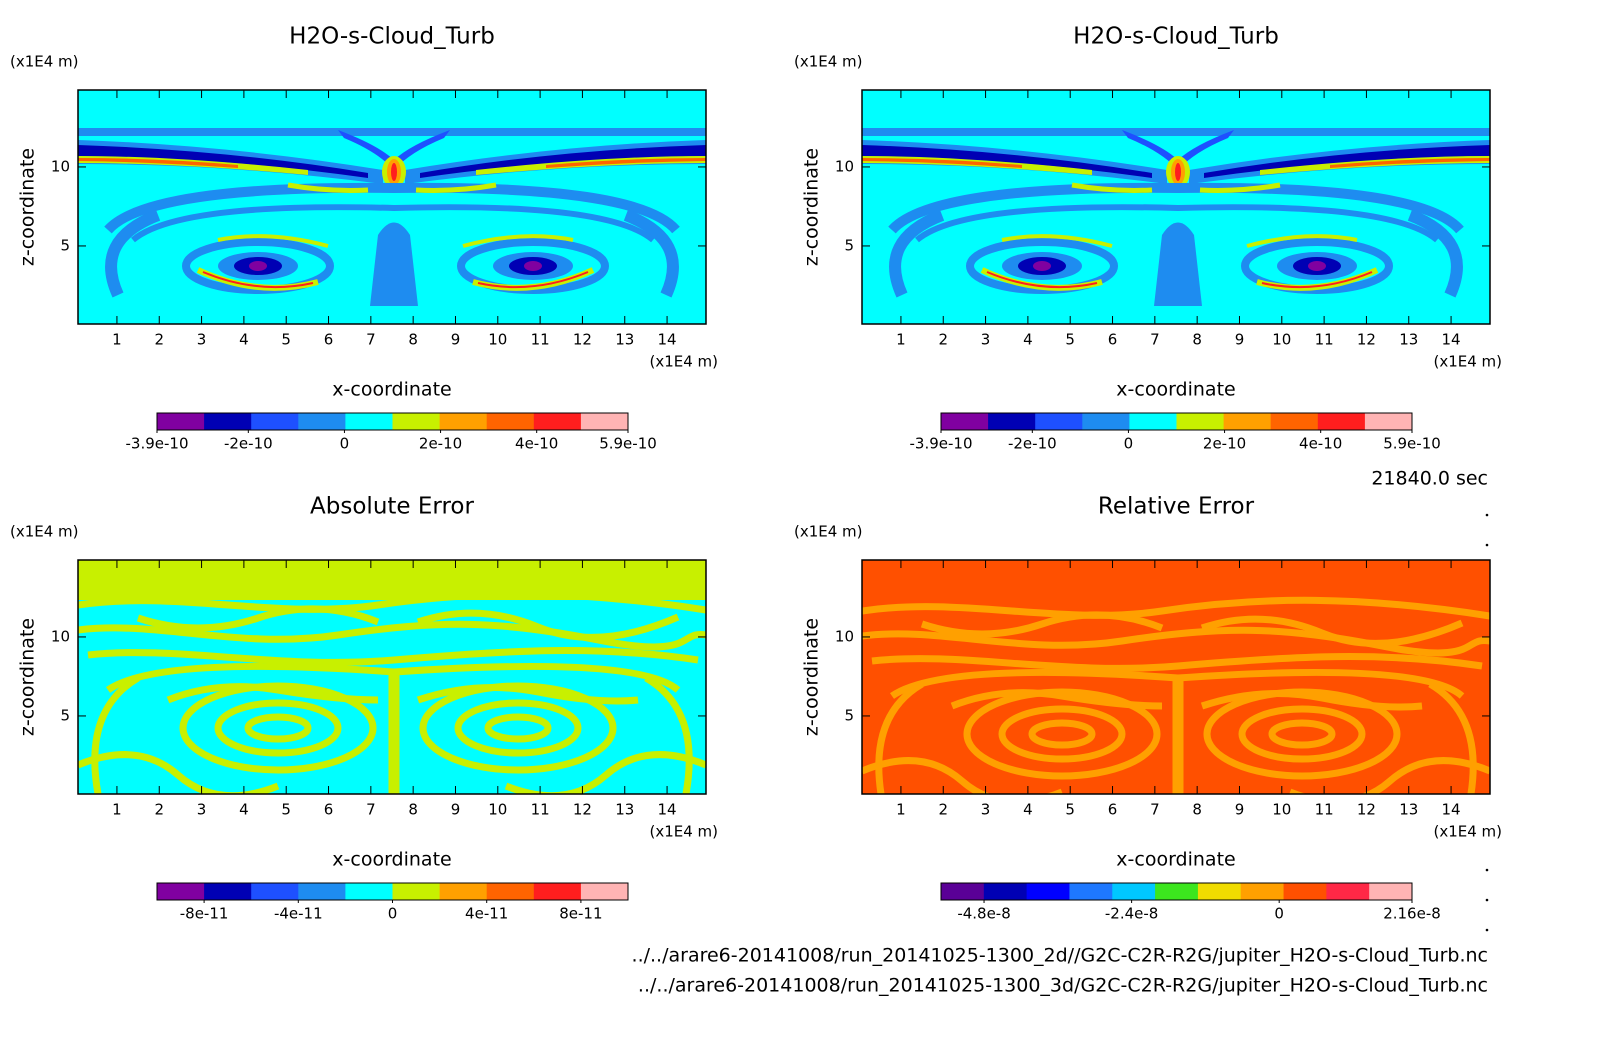  What do you see at coordinates (580, 914) in the screenshot?
I see `colorbar-tick-label: 8e-11` at bounding box center [580, 914].